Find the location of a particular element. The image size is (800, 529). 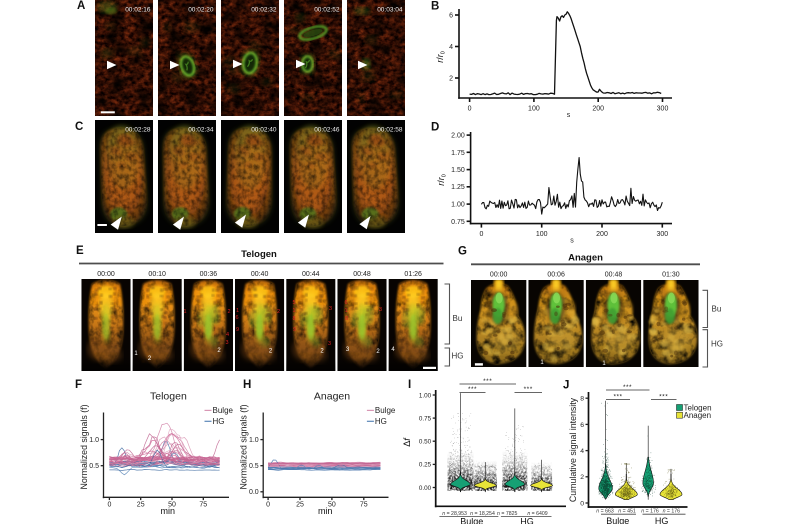

svg-text: I is located at coordinates (409, 385).